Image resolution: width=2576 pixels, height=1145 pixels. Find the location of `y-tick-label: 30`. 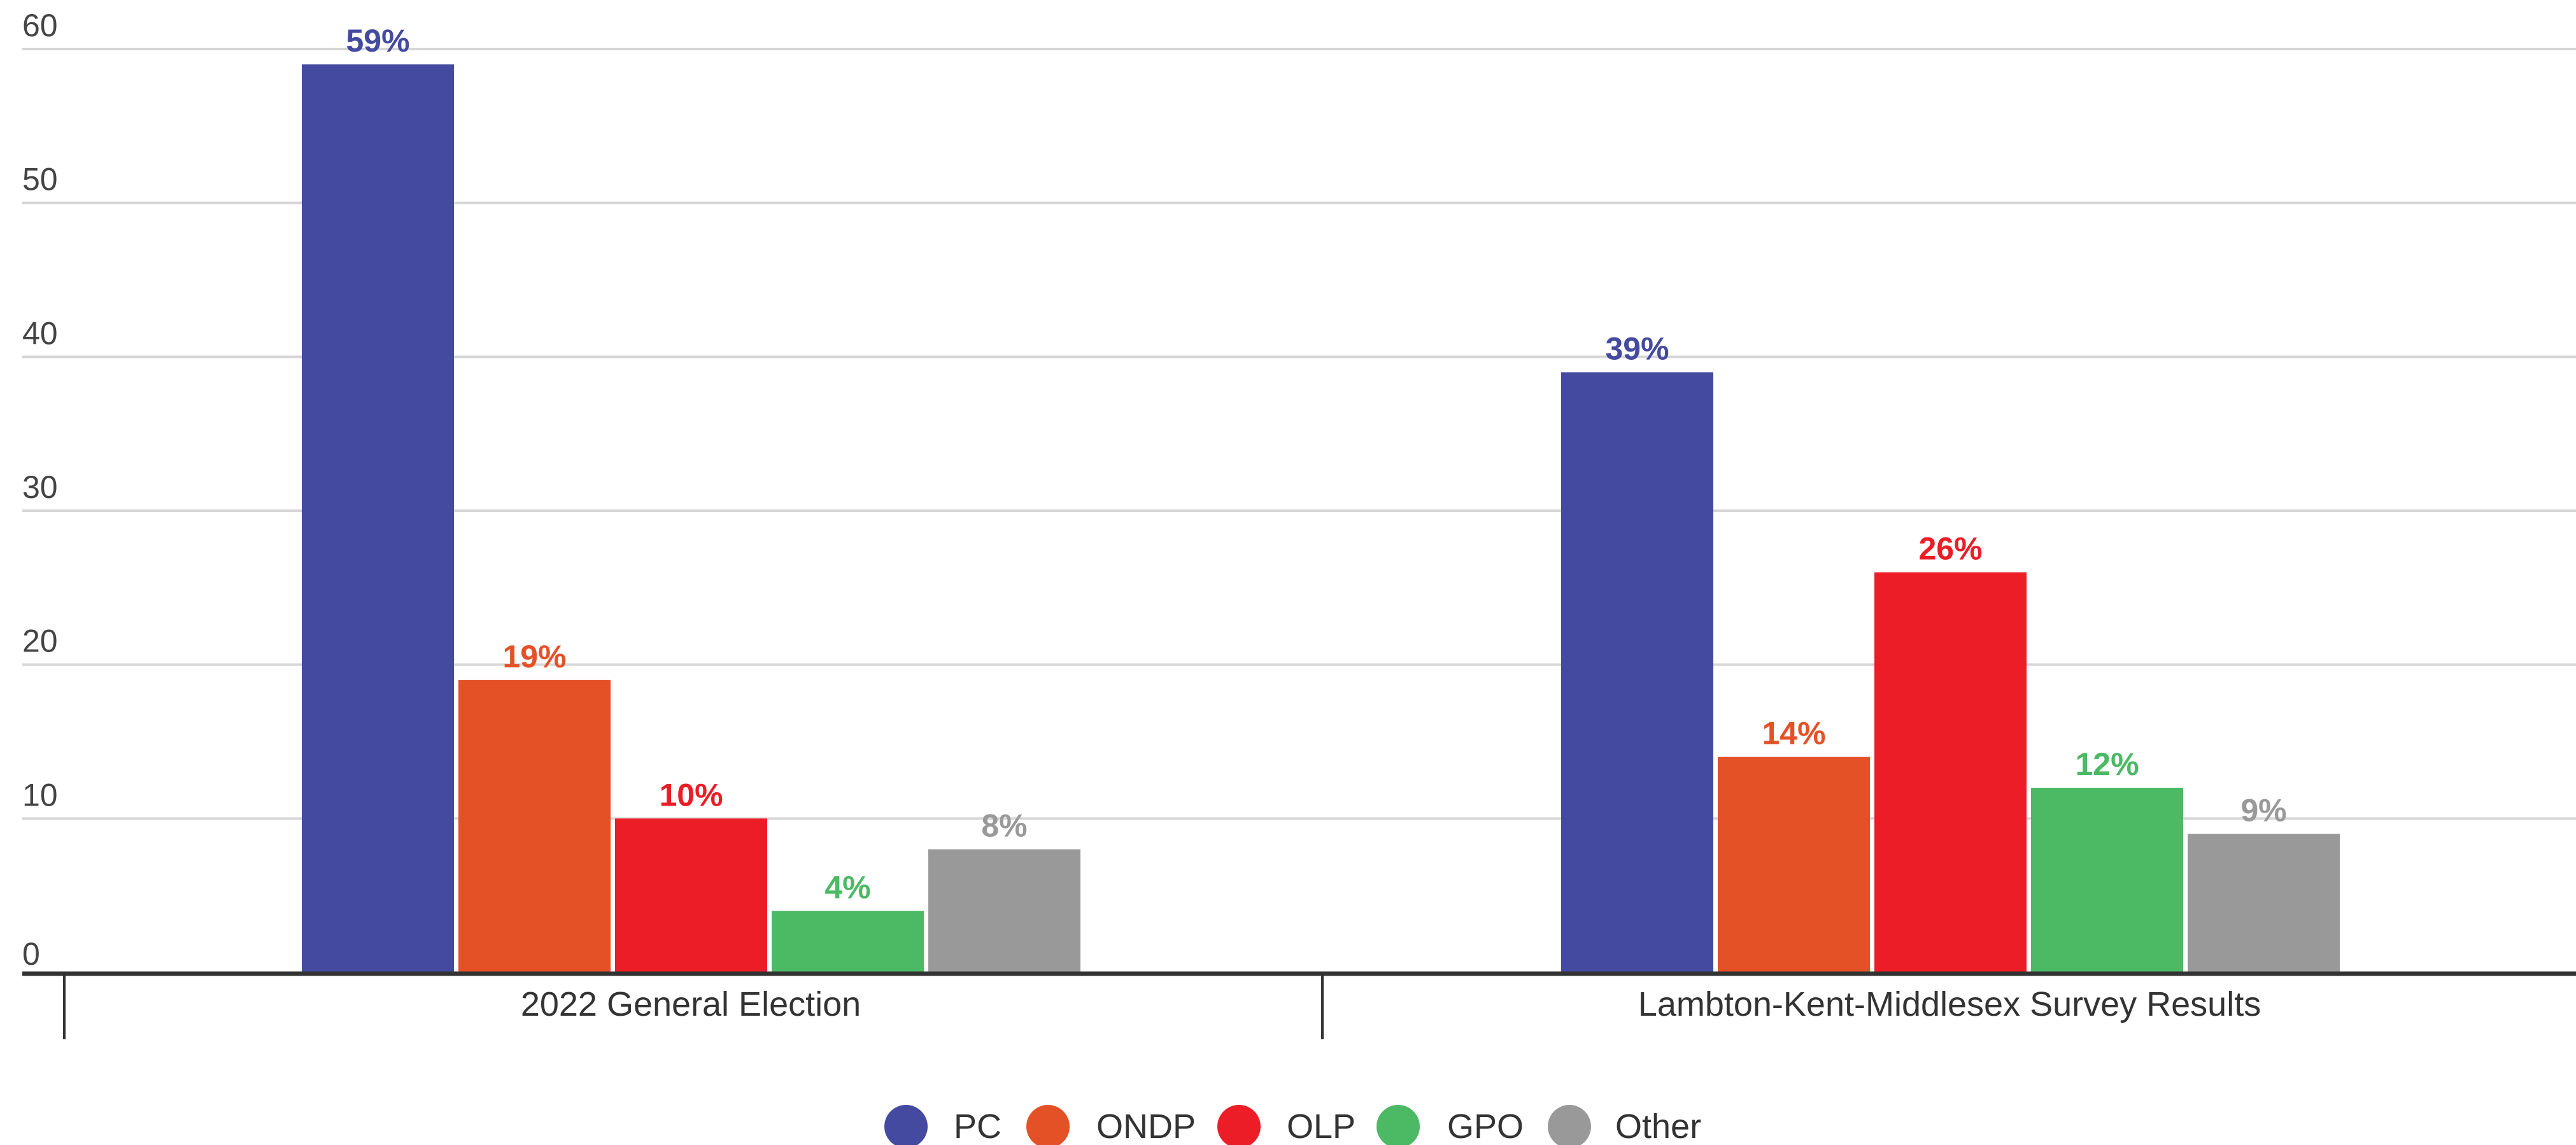

y-tick-label: 30 is located at coordinates (40, 487).